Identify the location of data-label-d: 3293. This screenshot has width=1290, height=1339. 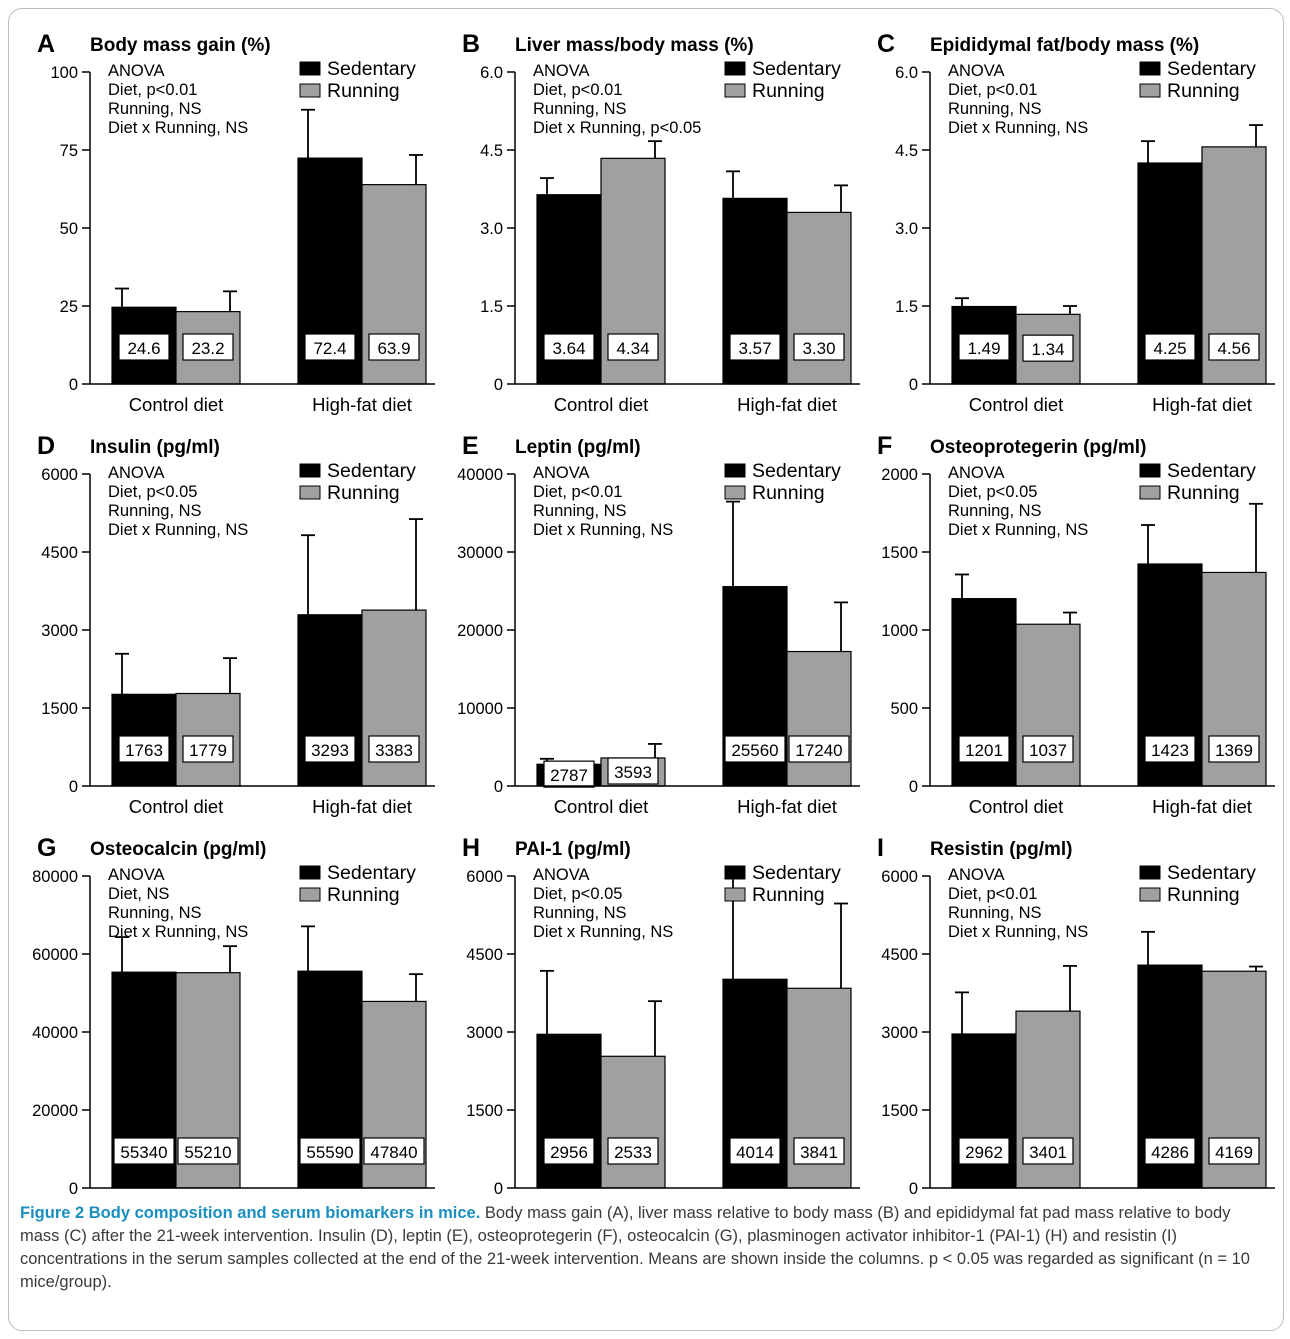
(330, 750).